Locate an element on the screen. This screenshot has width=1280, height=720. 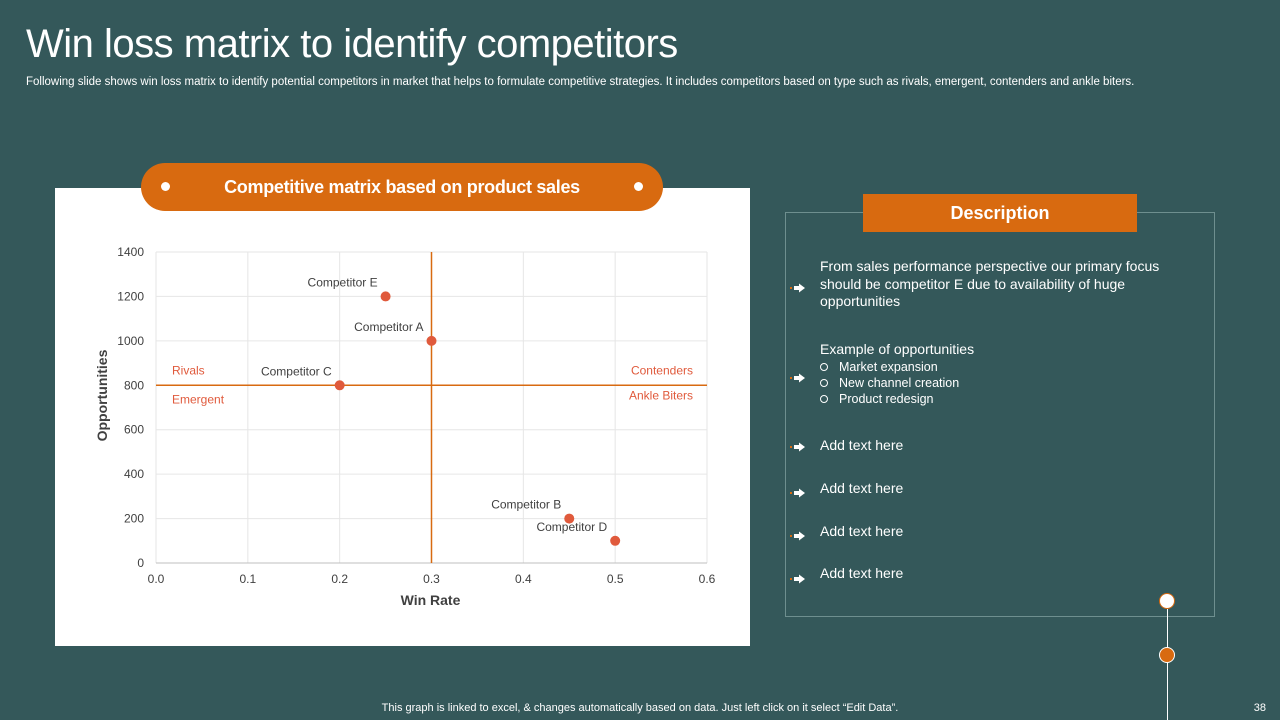
description-header: Description is located at coordinates (1000, 213).